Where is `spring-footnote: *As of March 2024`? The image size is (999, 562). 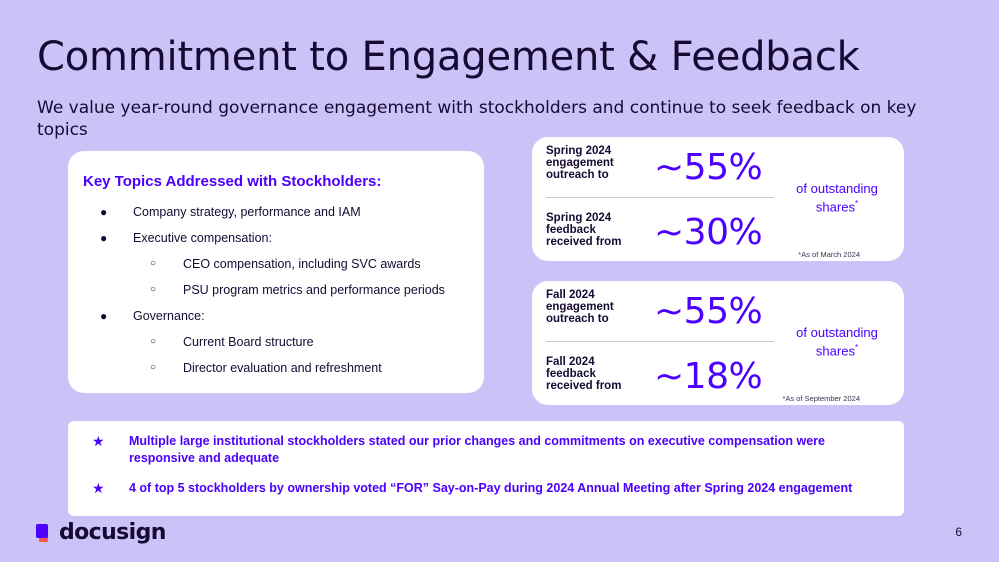 spring-footnote: *As of March 2024 is located at coordinates (829, 254).